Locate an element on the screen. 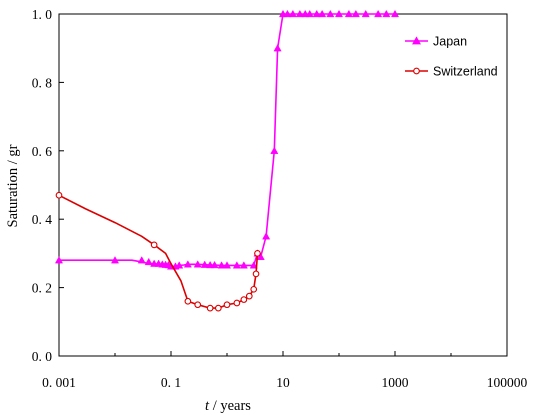  x-axis-title: t / years is located at coordinates (228, 406).